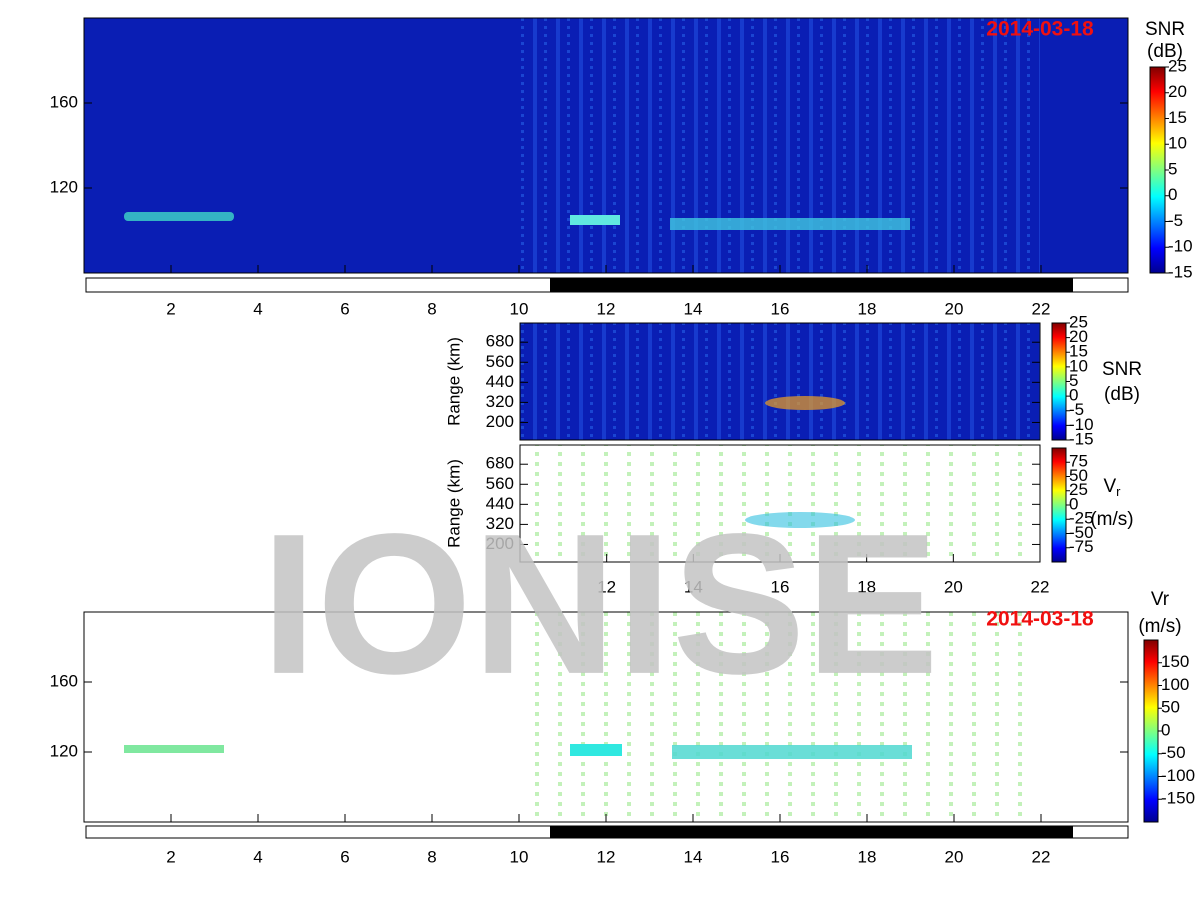 This screenshot has height=900, width=1200. What do you see at coordinates (1175, 684) in the screenshot?
I see `colorbar-tick-label: 100` at bounding box center [1175, 684].